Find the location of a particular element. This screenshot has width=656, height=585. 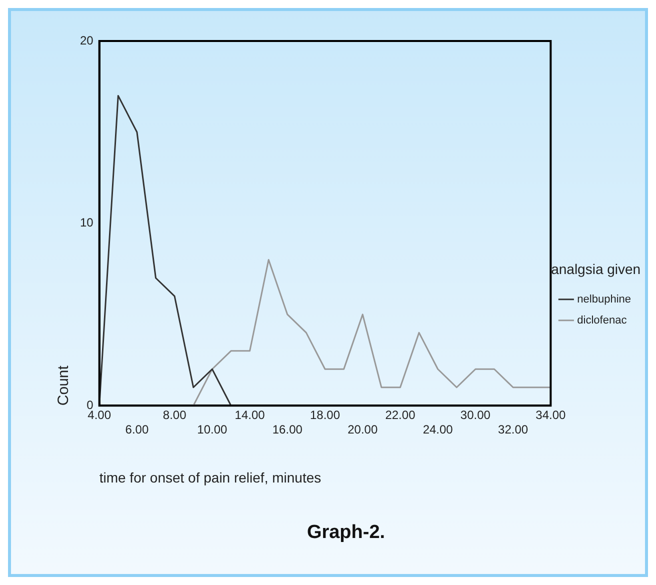

x-tick-label: 32.00 is located at coordinates (513, 429).